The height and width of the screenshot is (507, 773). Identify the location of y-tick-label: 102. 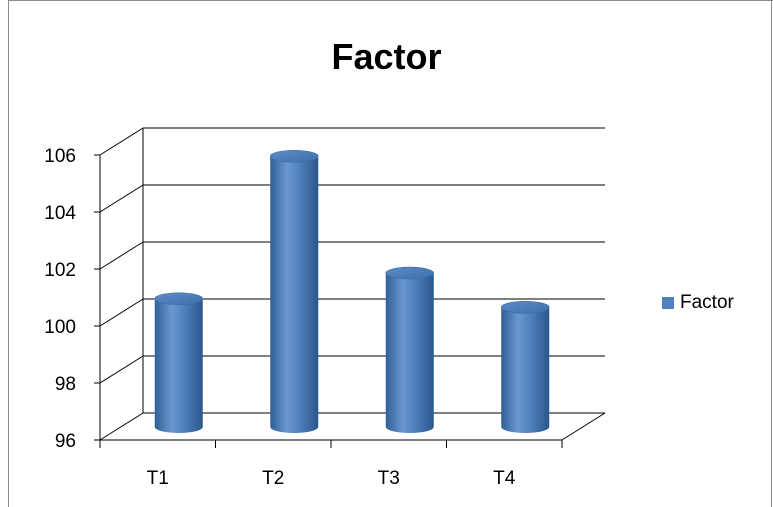
(60, 270).